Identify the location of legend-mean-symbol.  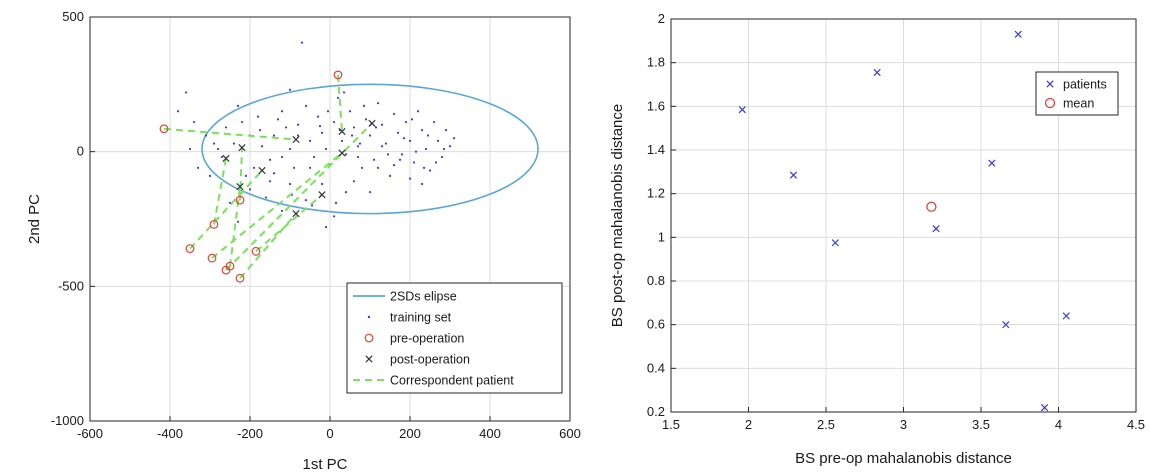
(1050, 103).